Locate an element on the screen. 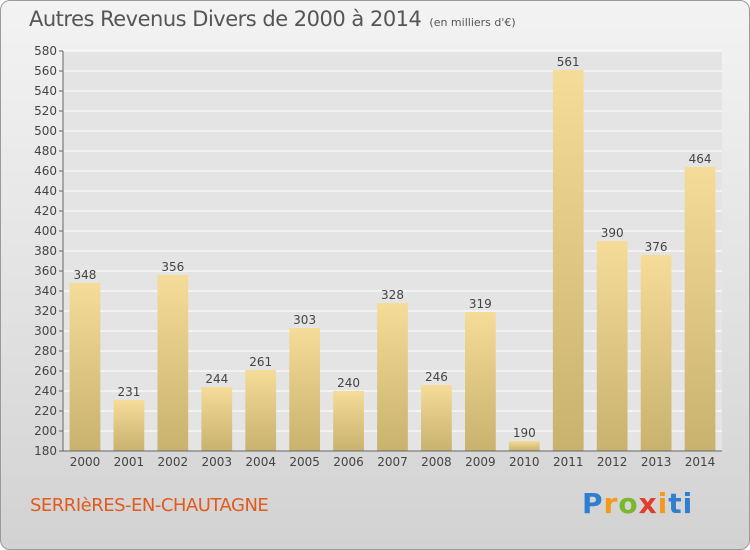 This screenshot has width=750, height=550. logo-letter: o is located at coordinates (628, 503).